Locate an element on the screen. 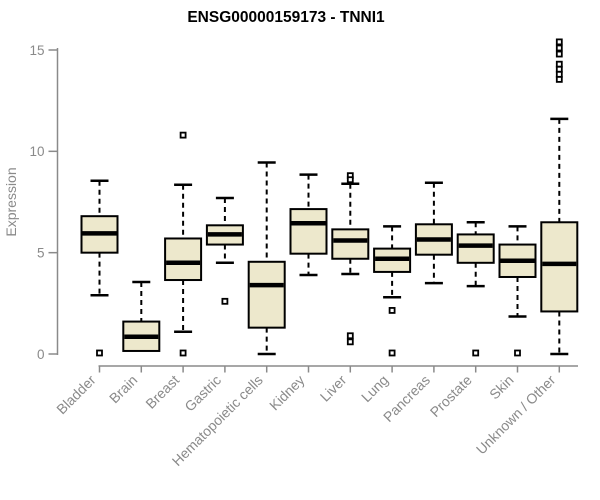  y-tick-label: 15 is located at coordinates (36, 50).